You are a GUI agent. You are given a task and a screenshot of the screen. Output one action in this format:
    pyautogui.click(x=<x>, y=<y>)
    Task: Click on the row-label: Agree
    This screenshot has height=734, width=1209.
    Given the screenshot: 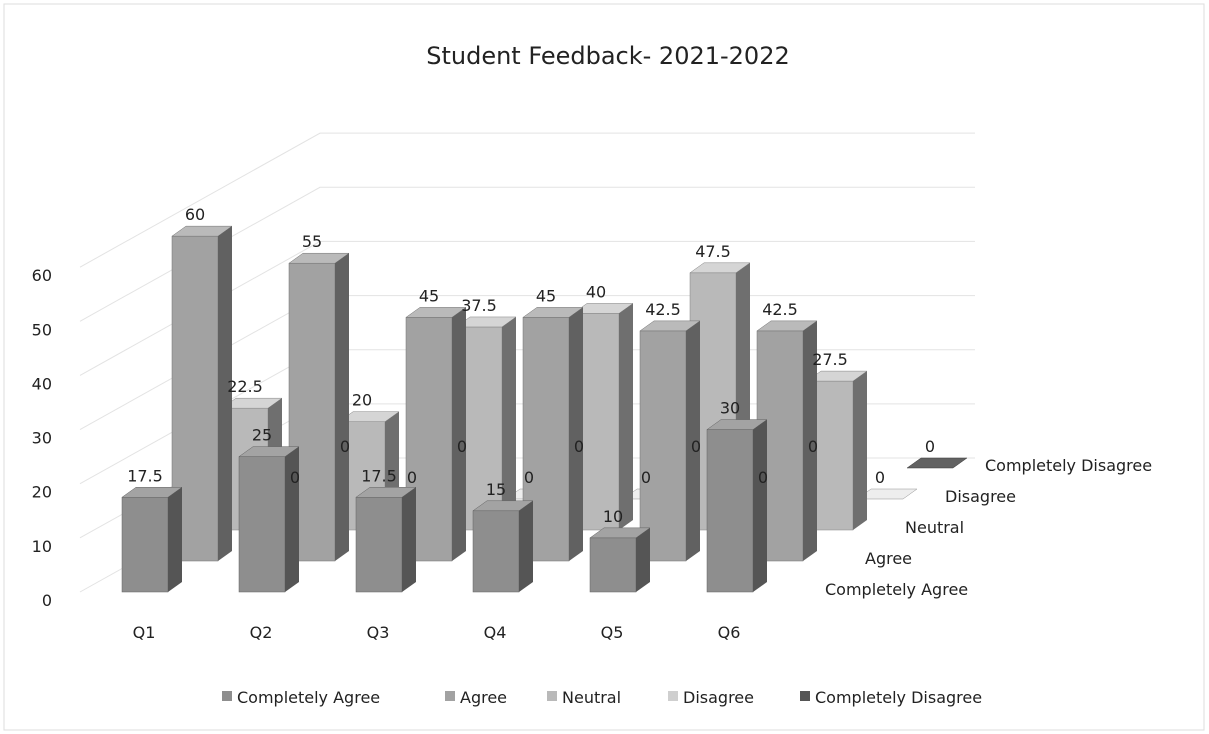 What is the action you would take?
    pyautogui.click(x=888, y=558)
    